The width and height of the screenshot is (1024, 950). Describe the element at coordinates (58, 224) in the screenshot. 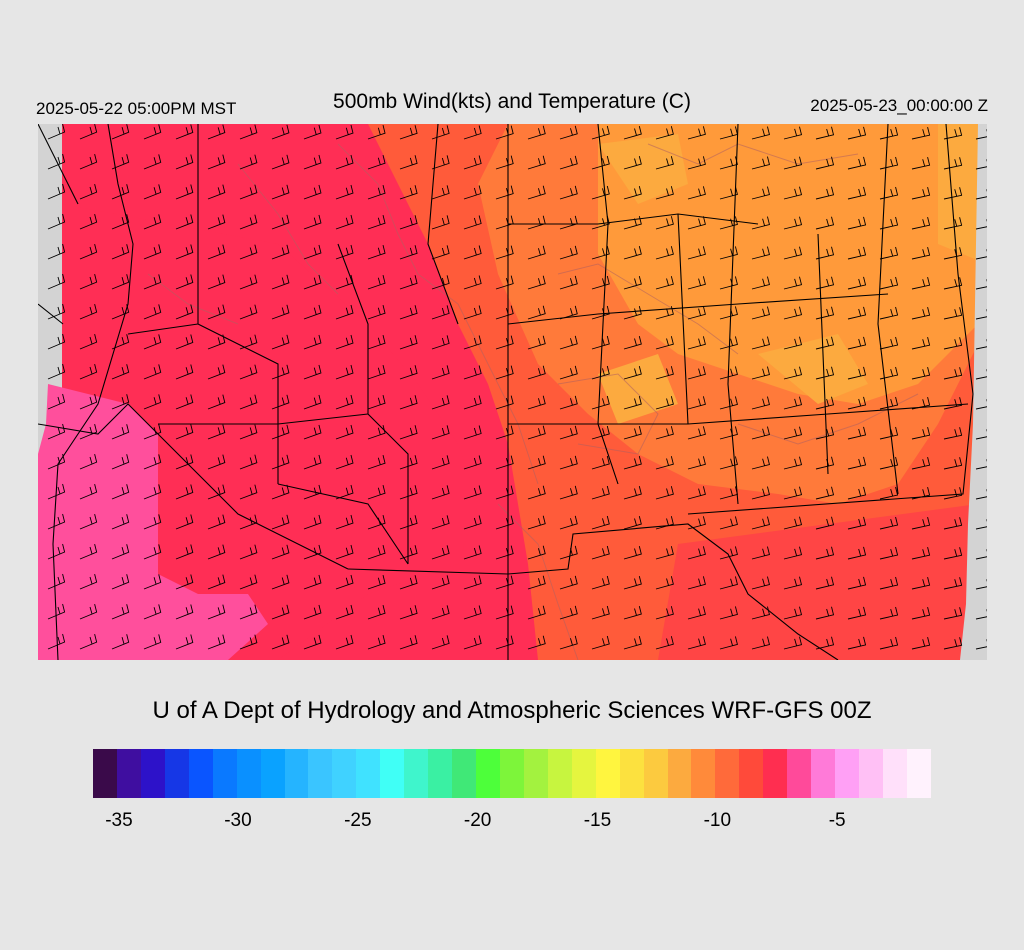

I see `baja-coast` at that location.